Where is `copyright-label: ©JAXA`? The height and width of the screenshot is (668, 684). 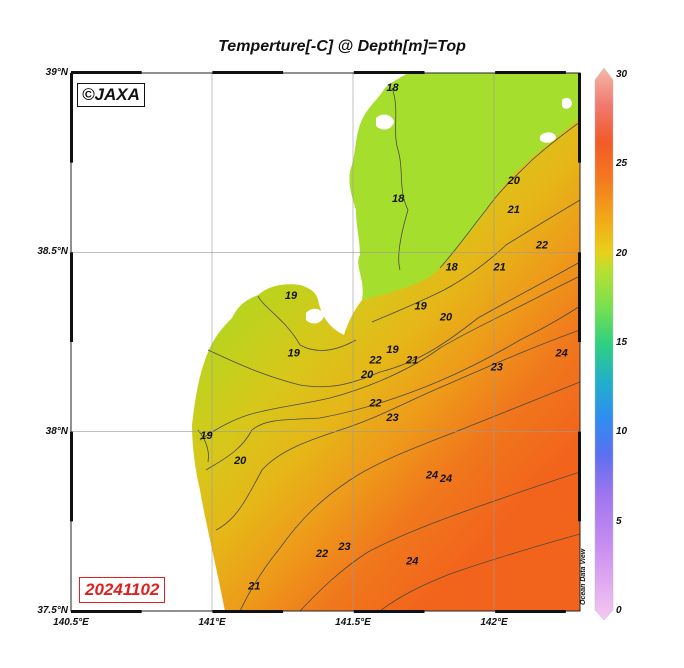 copyright-label: ©JAXA is located at coordinates (111, 95).